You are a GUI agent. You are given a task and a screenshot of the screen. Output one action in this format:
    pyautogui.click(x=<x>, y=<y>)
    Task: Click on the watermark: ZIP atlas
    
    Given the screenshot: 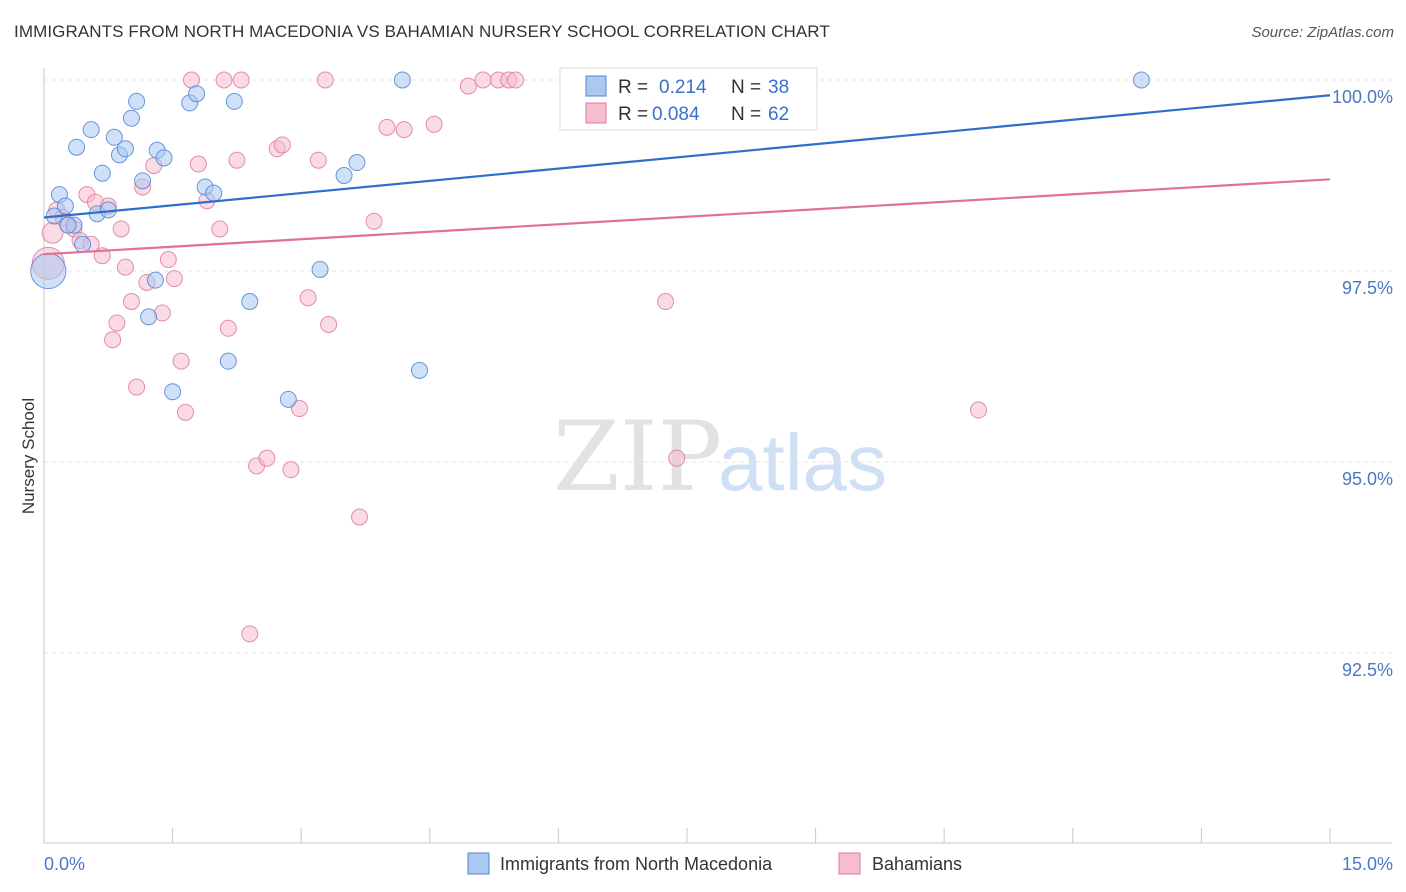 What is the action you would take?
    pyautogui.click(x=720, y=457)
    